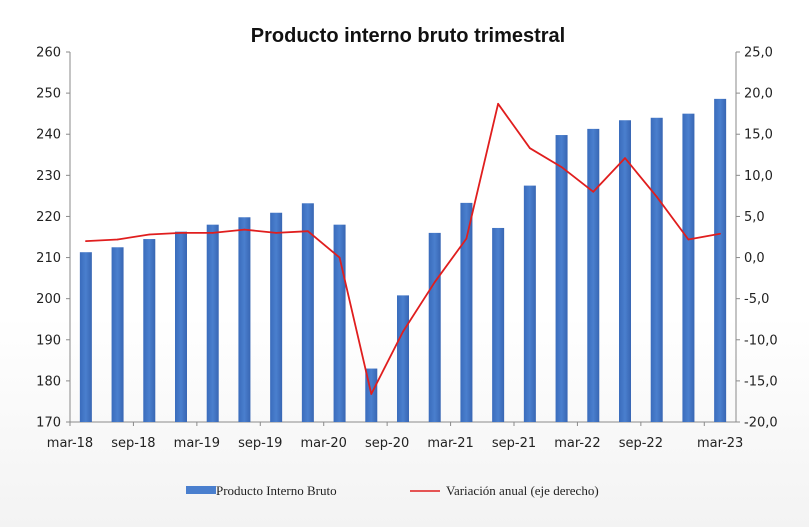 Image resolution: width=809 pixels, height=527 pixels. Describe the element at coordinates (48, 176) in the screenshot. I see `left-tick-label: 230` at that location.